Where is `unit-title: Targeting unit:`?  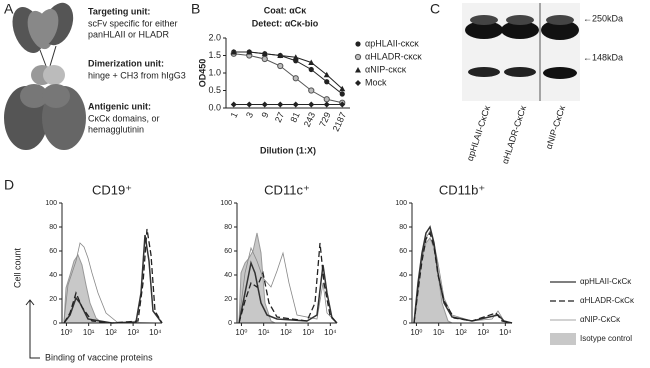
unit-title: Targeting unit: is located at coordinates (119, 11).